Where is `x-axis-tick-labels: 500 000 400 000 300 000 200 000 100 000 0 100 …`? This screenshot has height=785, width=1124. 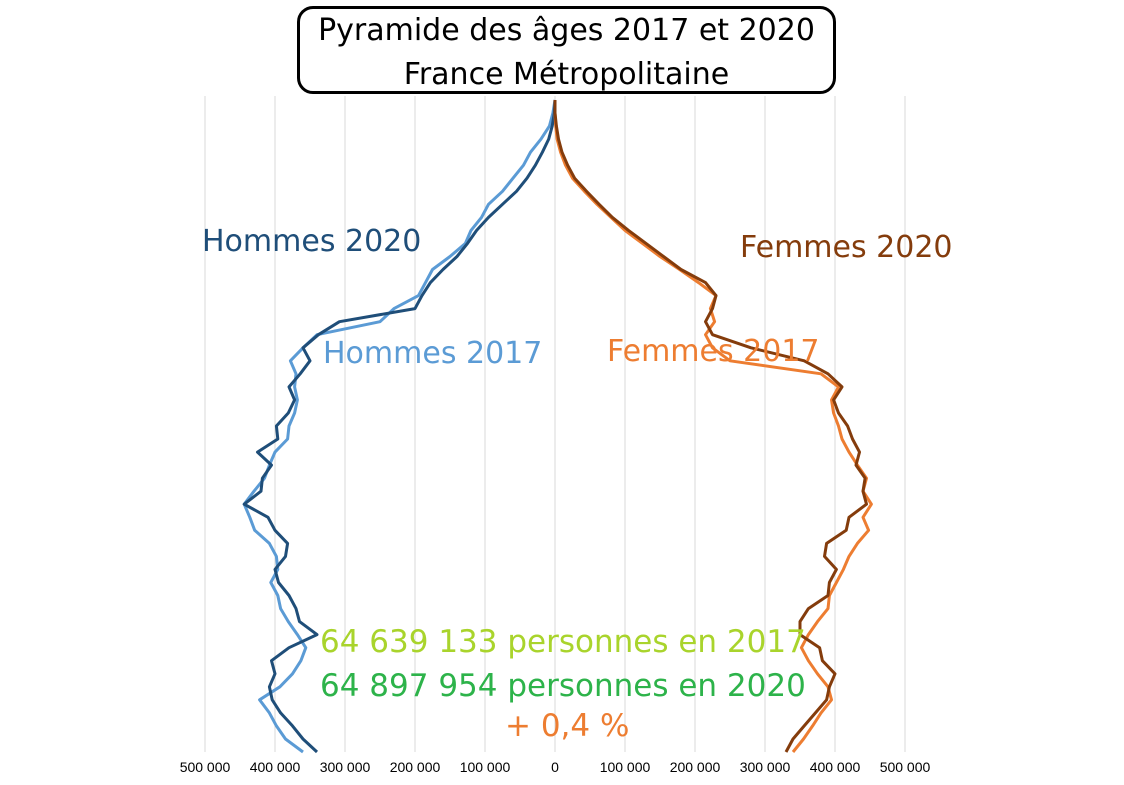
x-axis-tick-labels: 500 000 400 000 300 000 200 000 100 000 0 100 … is located at coordinates (555, 767).